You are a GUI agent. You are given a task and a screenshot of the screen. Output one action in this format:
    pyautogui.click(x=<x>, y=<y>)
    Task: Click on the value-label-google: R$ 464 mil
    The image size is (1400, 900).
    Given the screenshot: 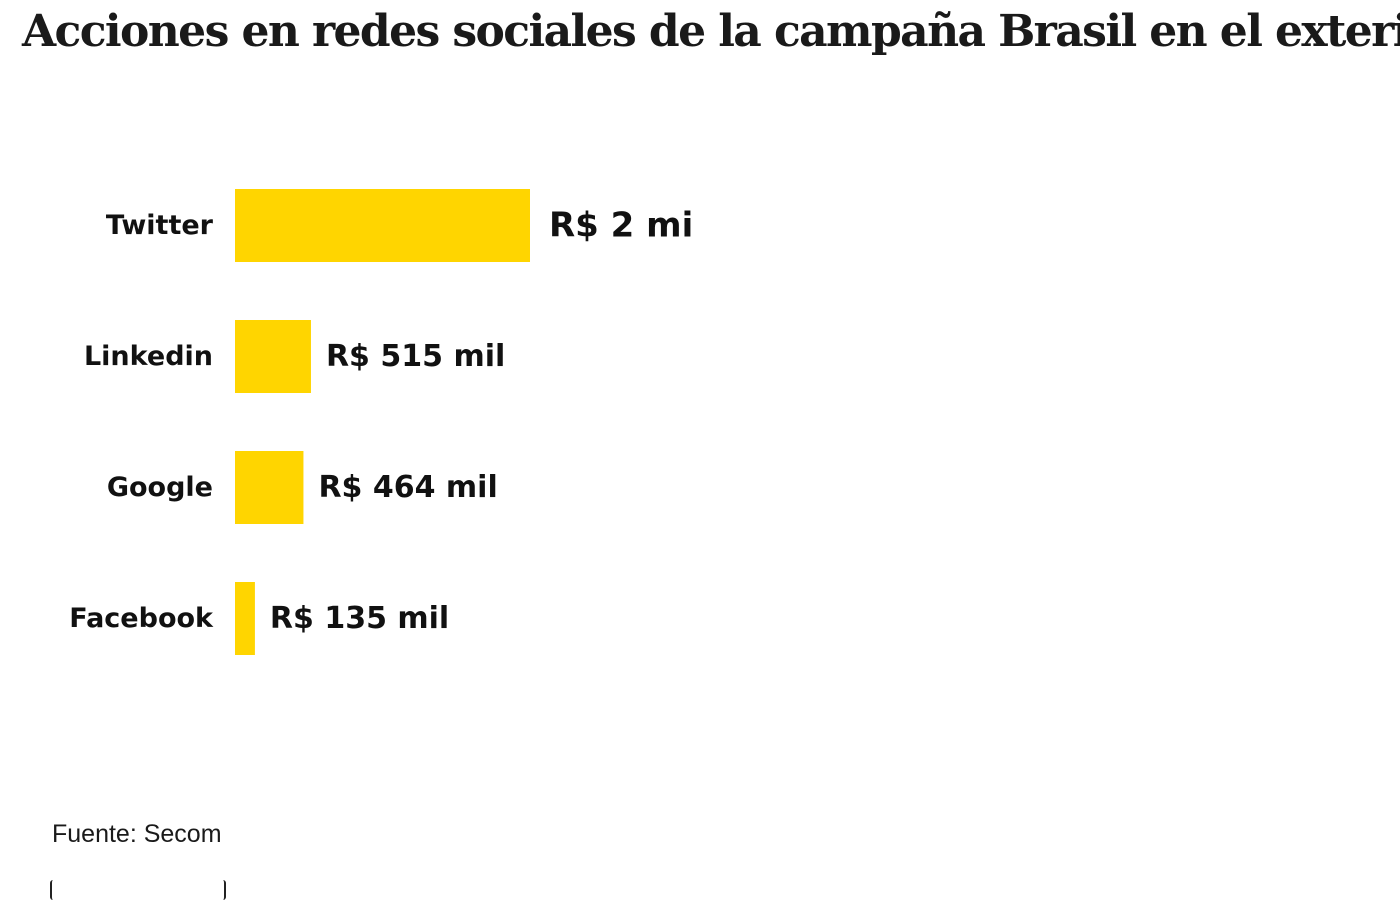 What is the action you would take?
    pyautogui.click(x=407, y=487)
    